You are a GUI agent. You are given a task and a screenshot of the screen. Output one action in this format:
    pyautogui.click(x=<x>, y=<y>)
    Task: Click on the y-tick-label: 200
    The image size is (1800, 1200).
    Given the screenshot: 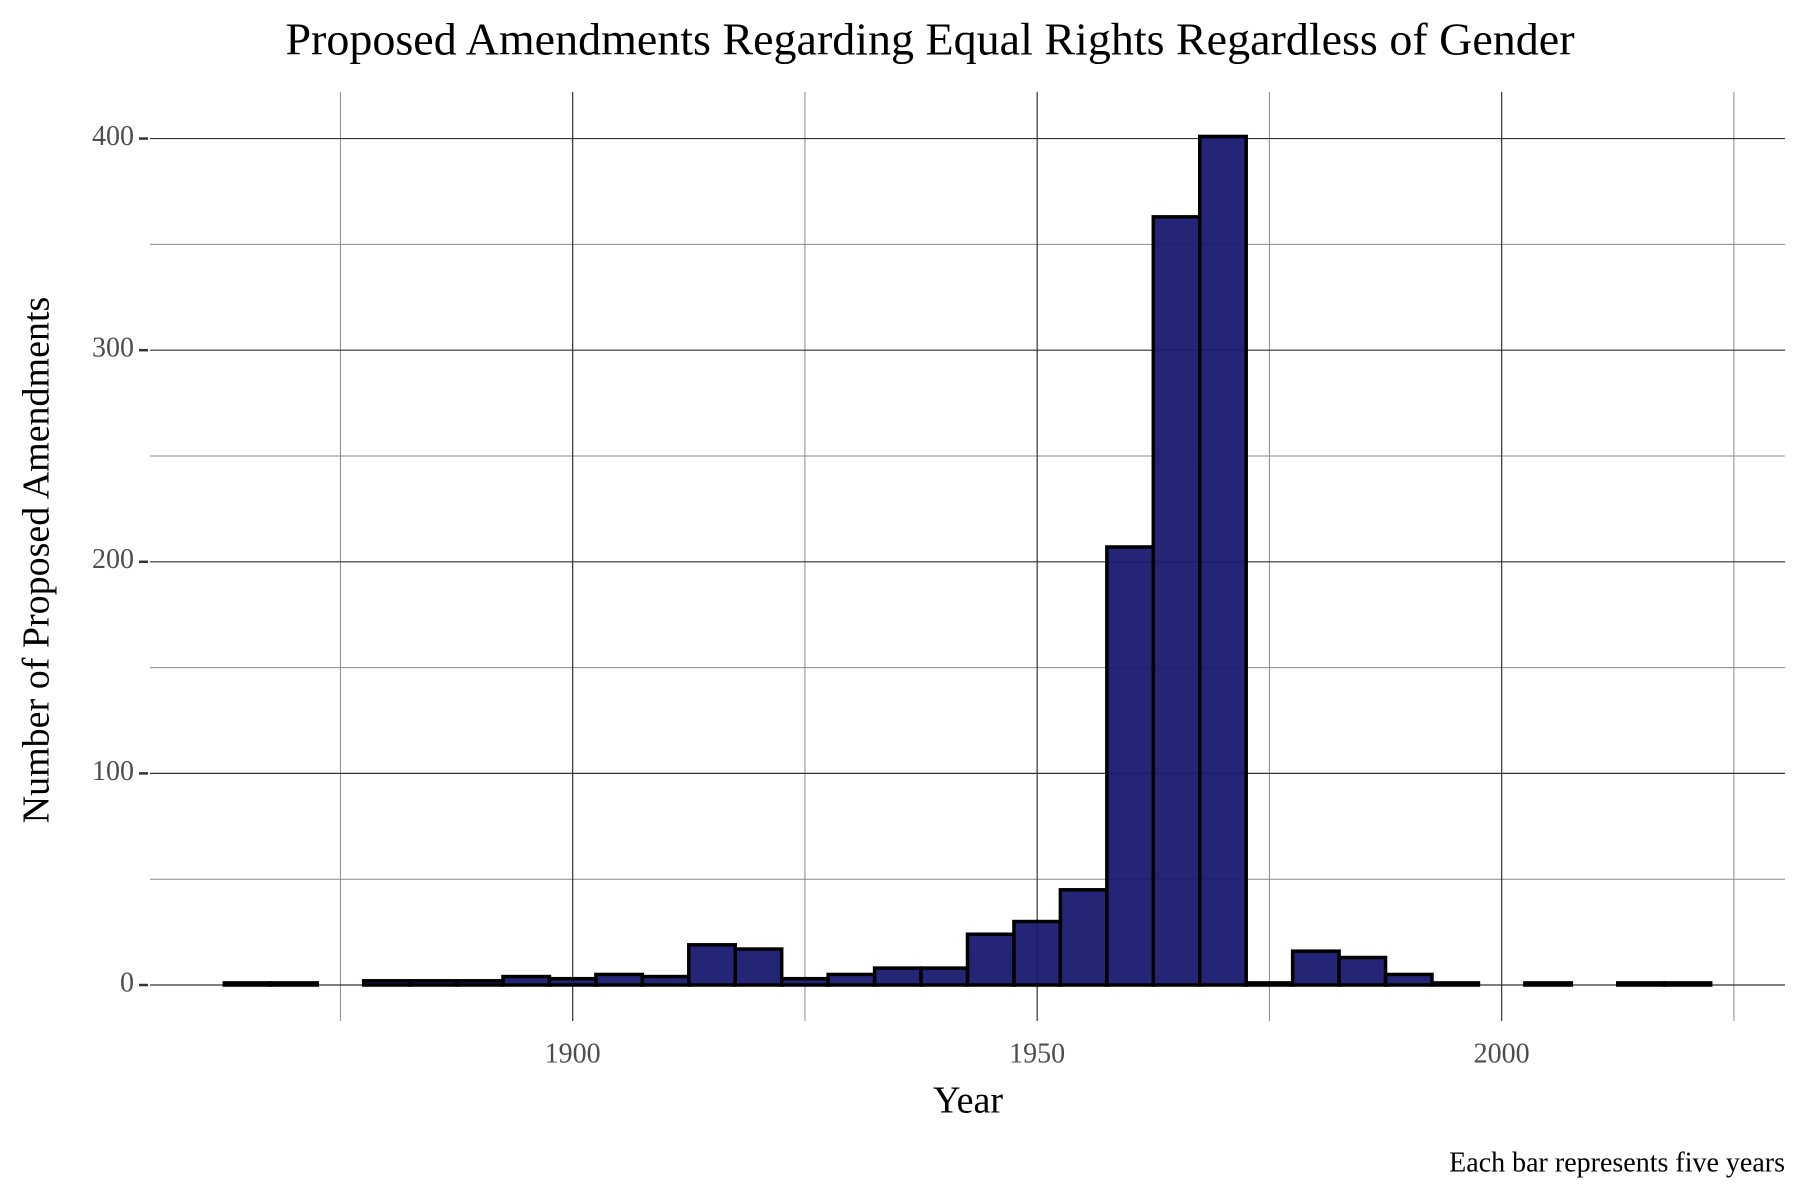 What is the action you would take?
    pyautogui.click(x=113, y=559)
    